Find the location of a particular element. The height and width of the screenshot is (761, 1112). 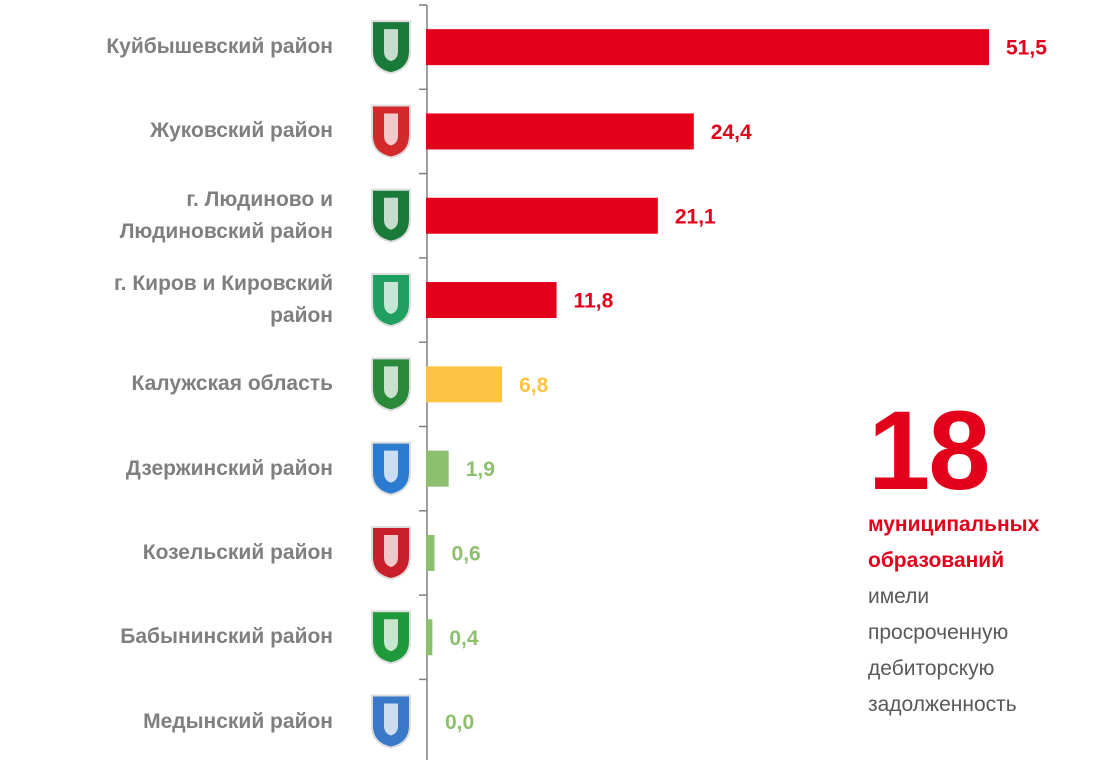

category-label: г. Людиново и Людиновский район is located at coordinates (226, 215).